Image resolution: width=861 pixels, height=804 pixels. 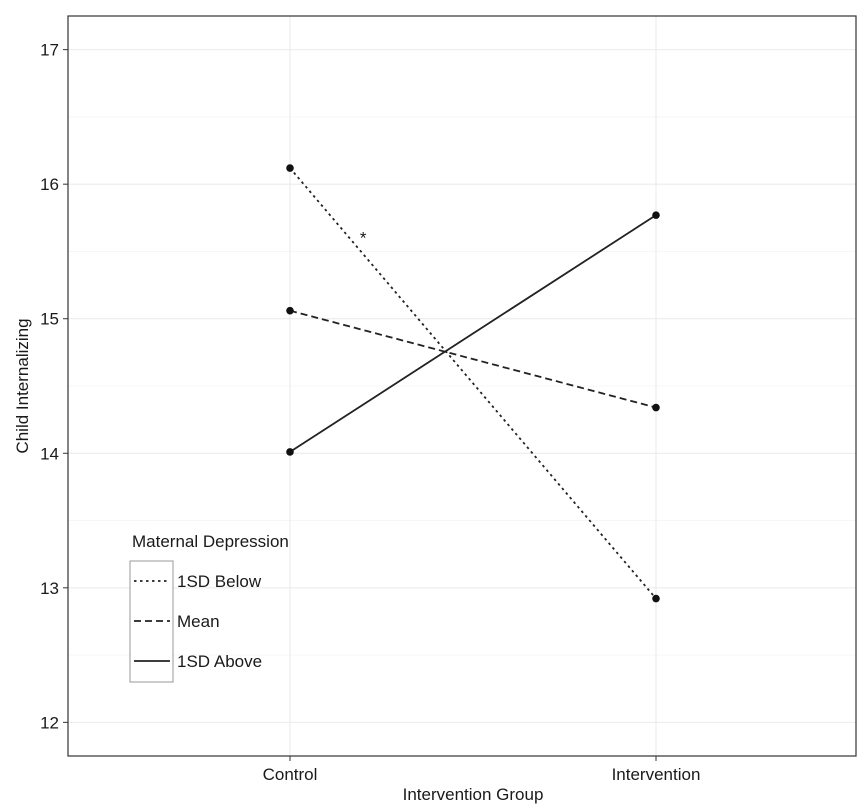 What do you see at coordinates (22, 385) in the screenshot?
I see `y-axis-title: Child Internalizing` at bounding box center [22, 385].